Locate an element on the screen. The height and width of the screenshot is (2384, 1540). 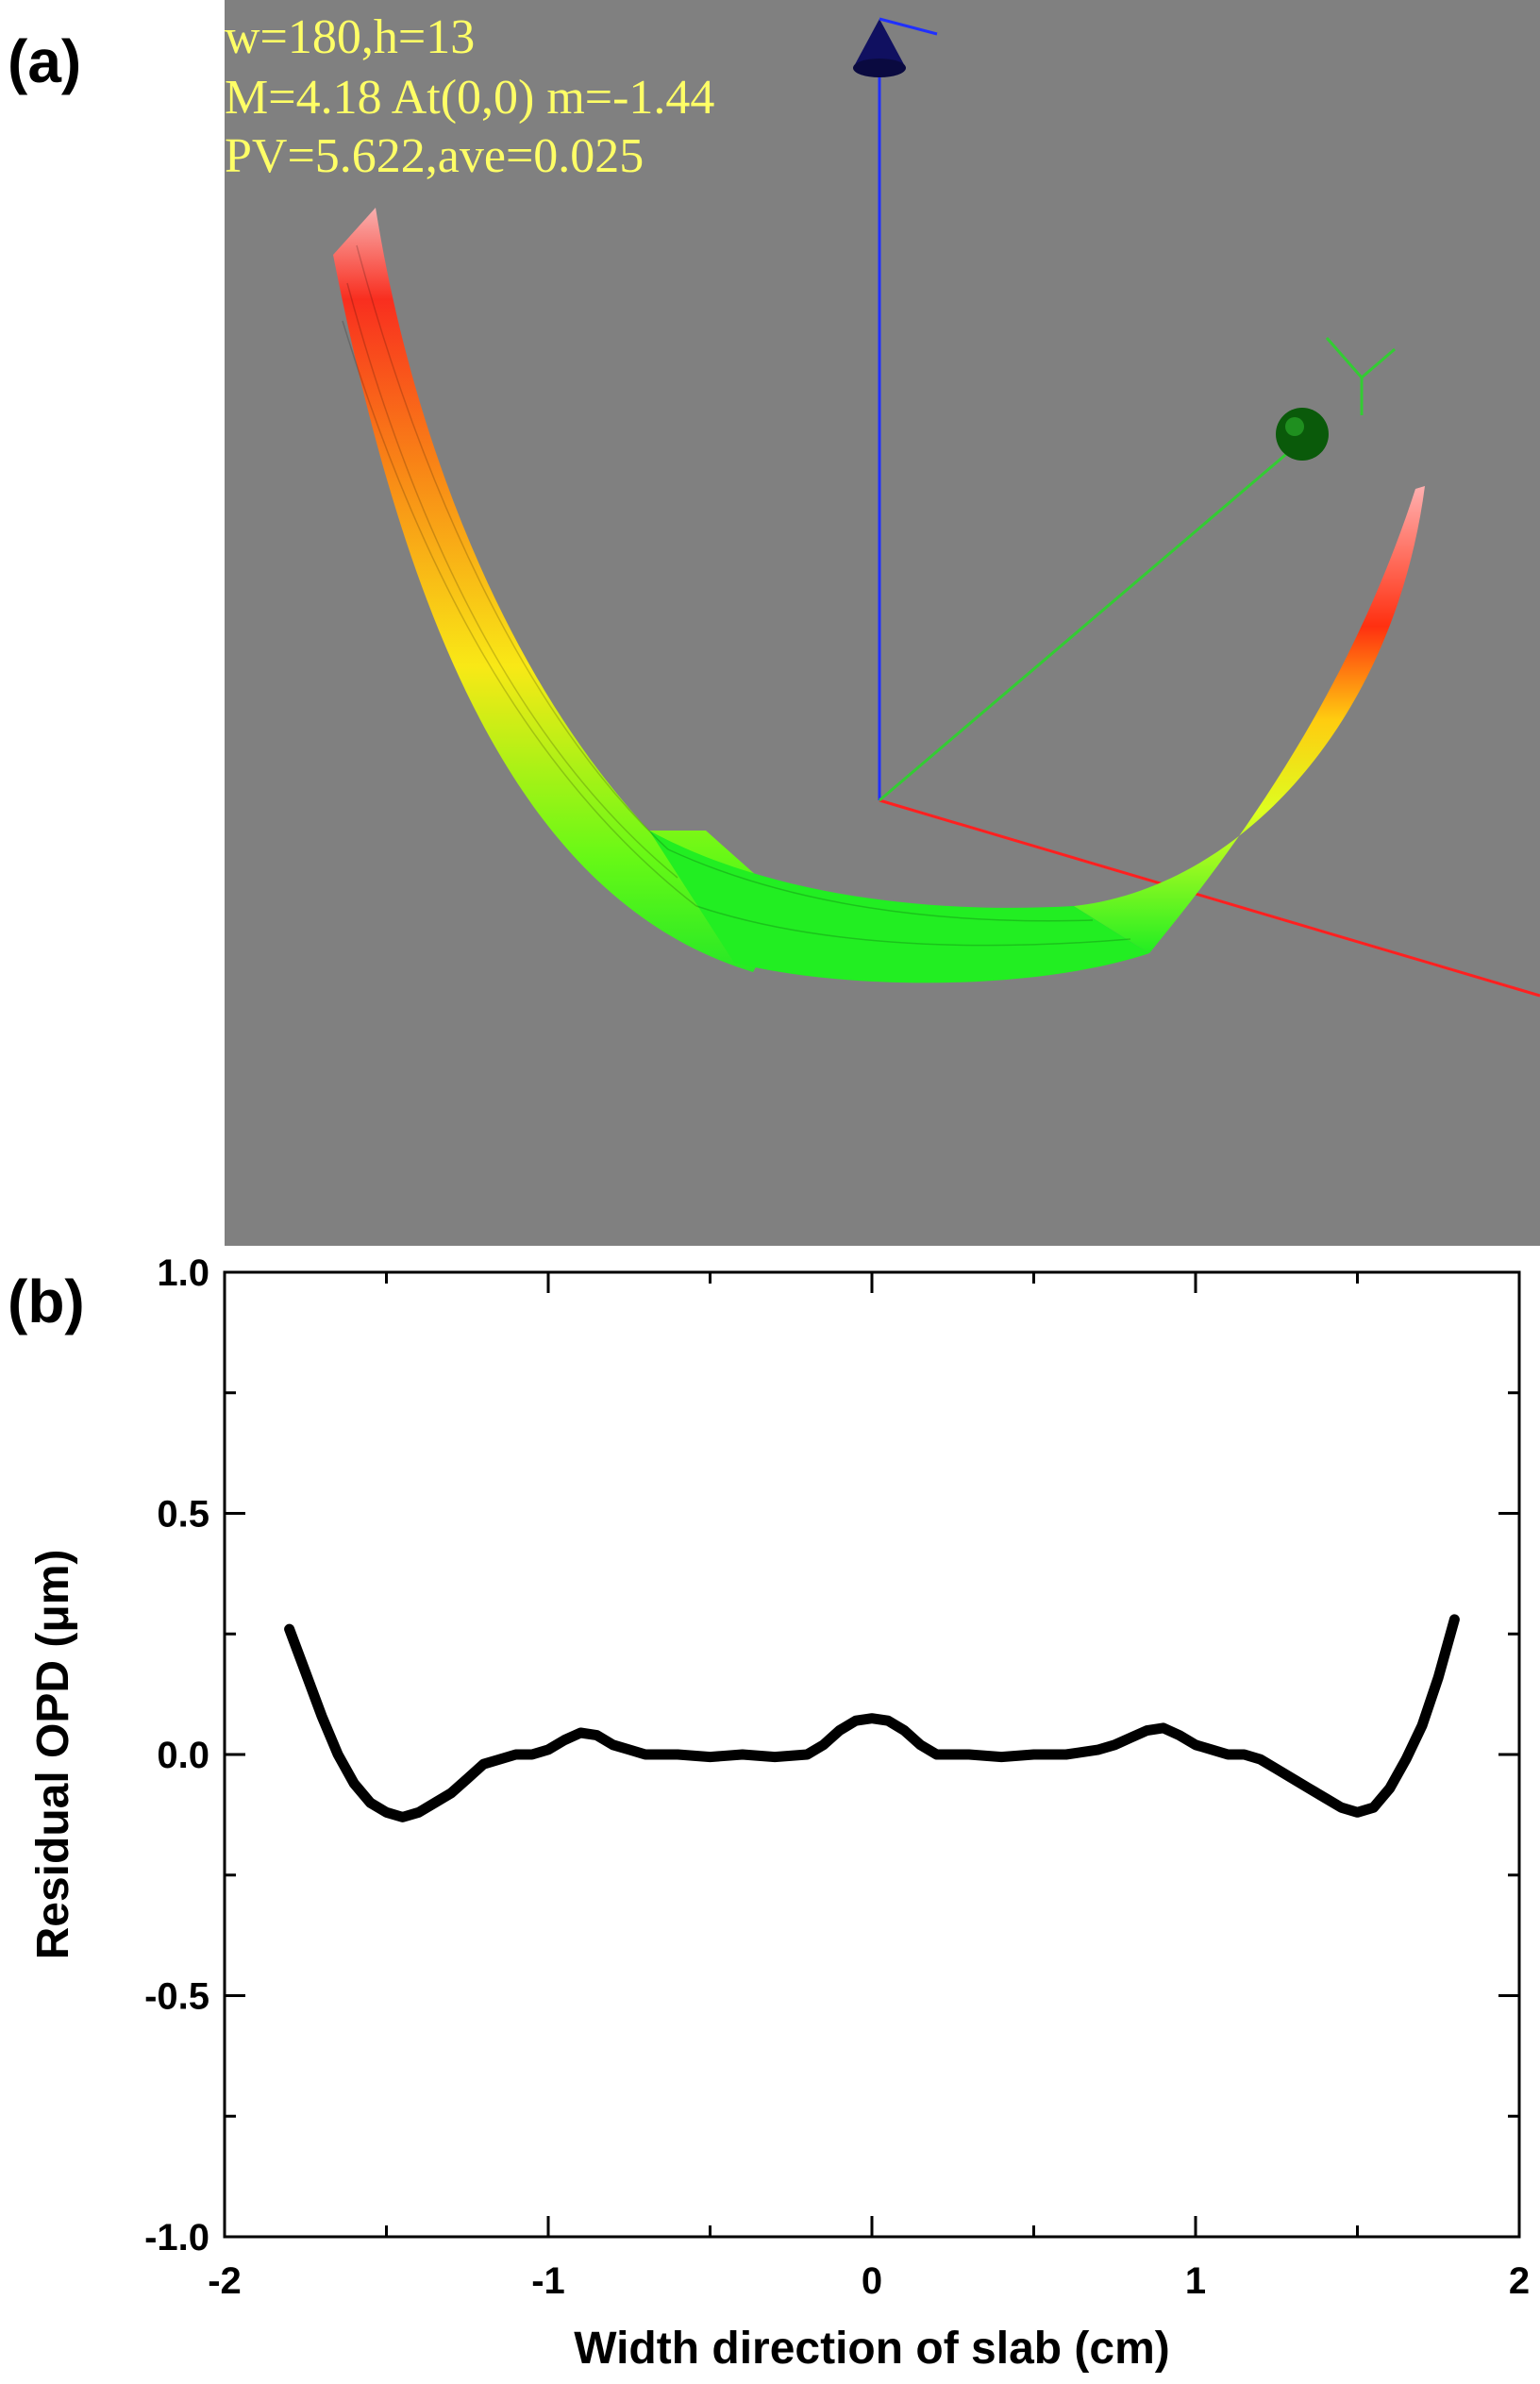
y-axis-letter-icon is located at coordinates (1360, 376).